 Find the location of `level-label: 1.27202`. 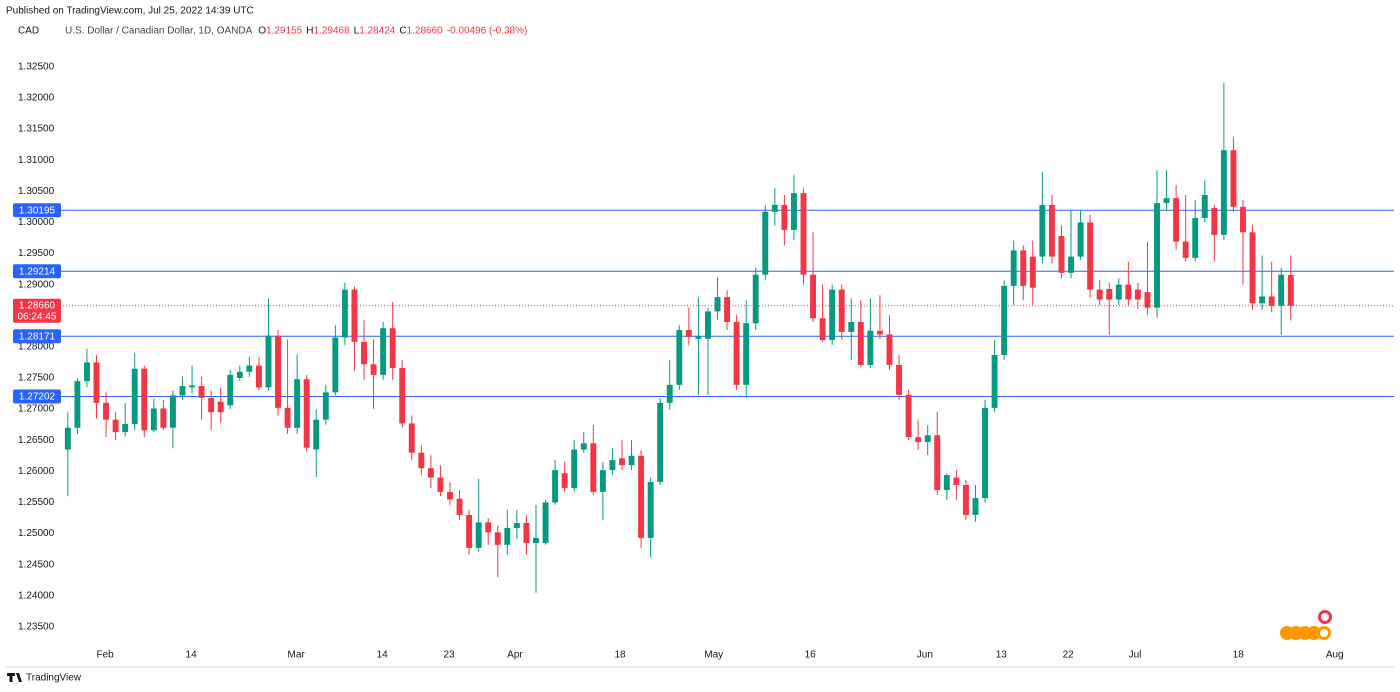

level-label: 1.27202 is located at coordinates (37, 397).